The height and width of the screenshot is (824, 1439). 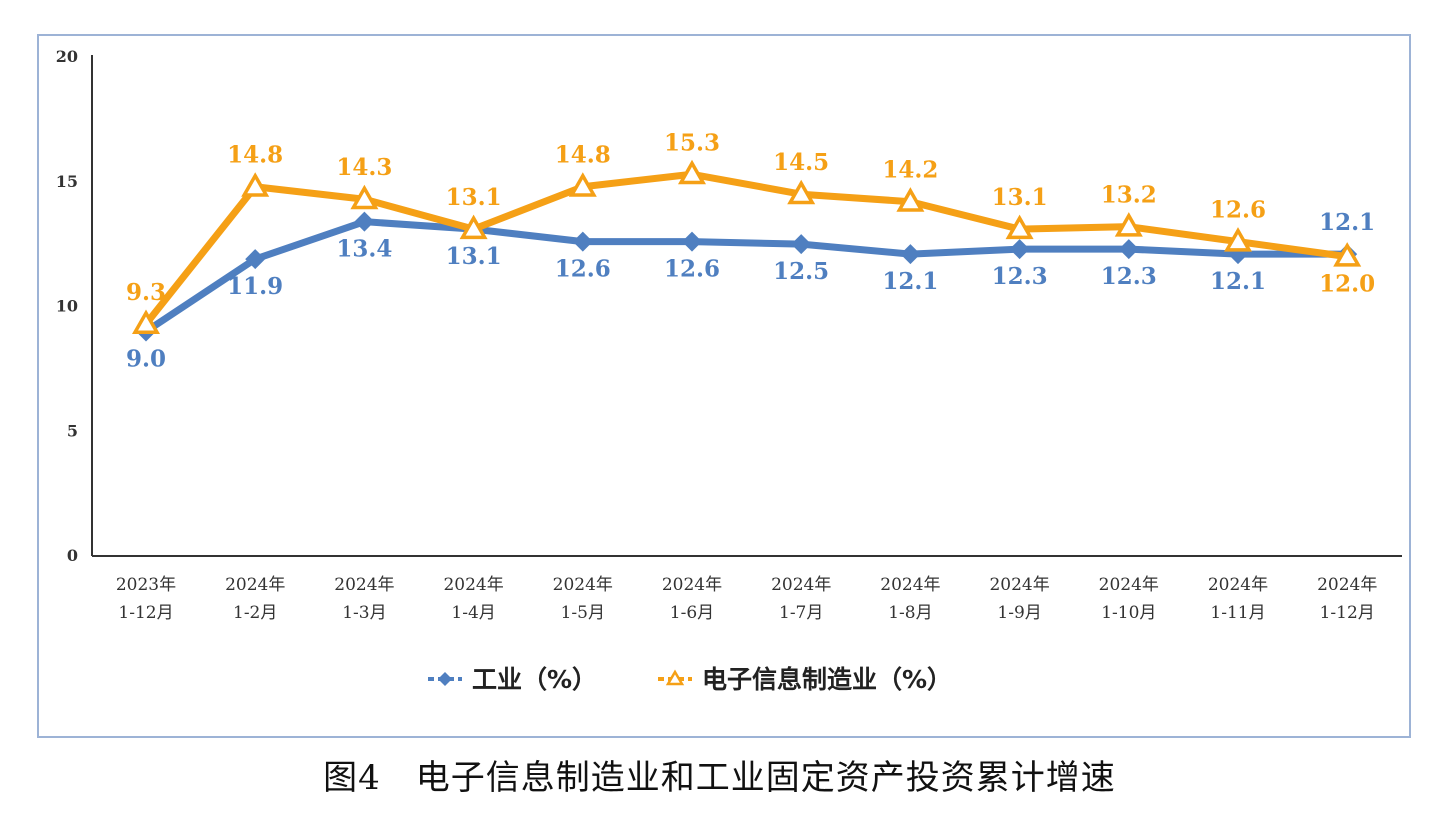 What do you see at coordinates (690, 679) in the screenshot?
I see `legend: 工业（%） 电子信息制造业（%）` at bounding box center [690, 679].